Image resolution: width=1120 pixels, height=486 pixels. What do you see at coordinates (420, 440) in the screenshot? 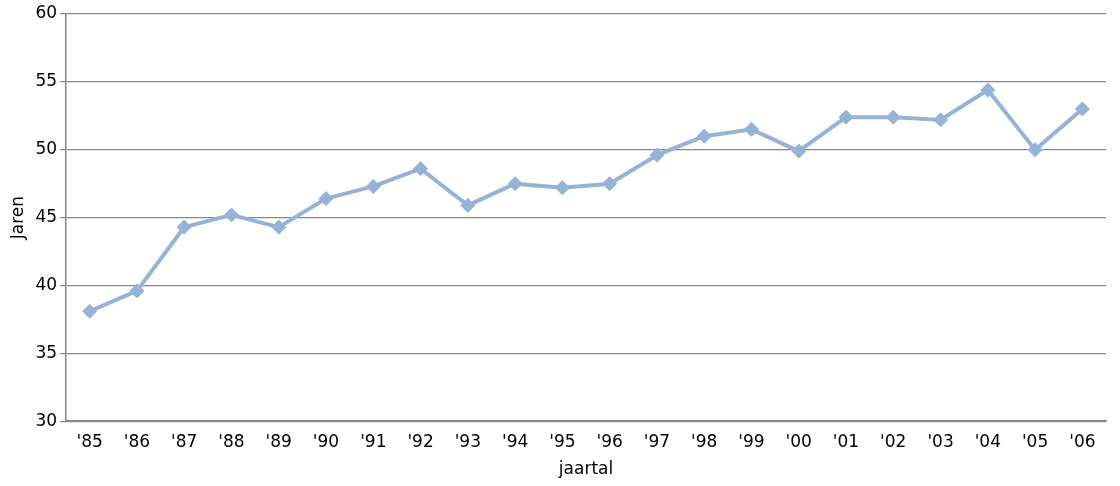
I see `x-tick-label: '92` at bounding box center [420, 440].